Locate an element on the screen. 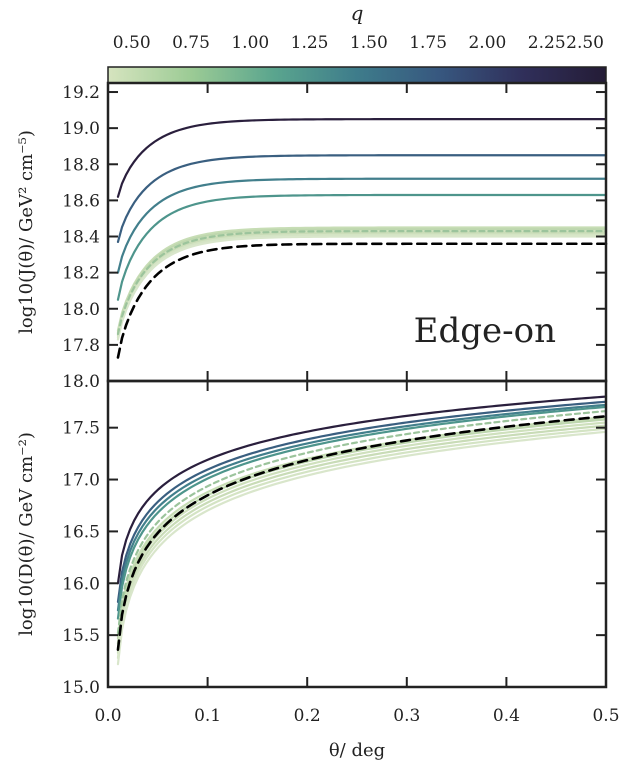 The image size is (626, 768). x-axis-label: θ/ deg is located at coordinates (357, 750).